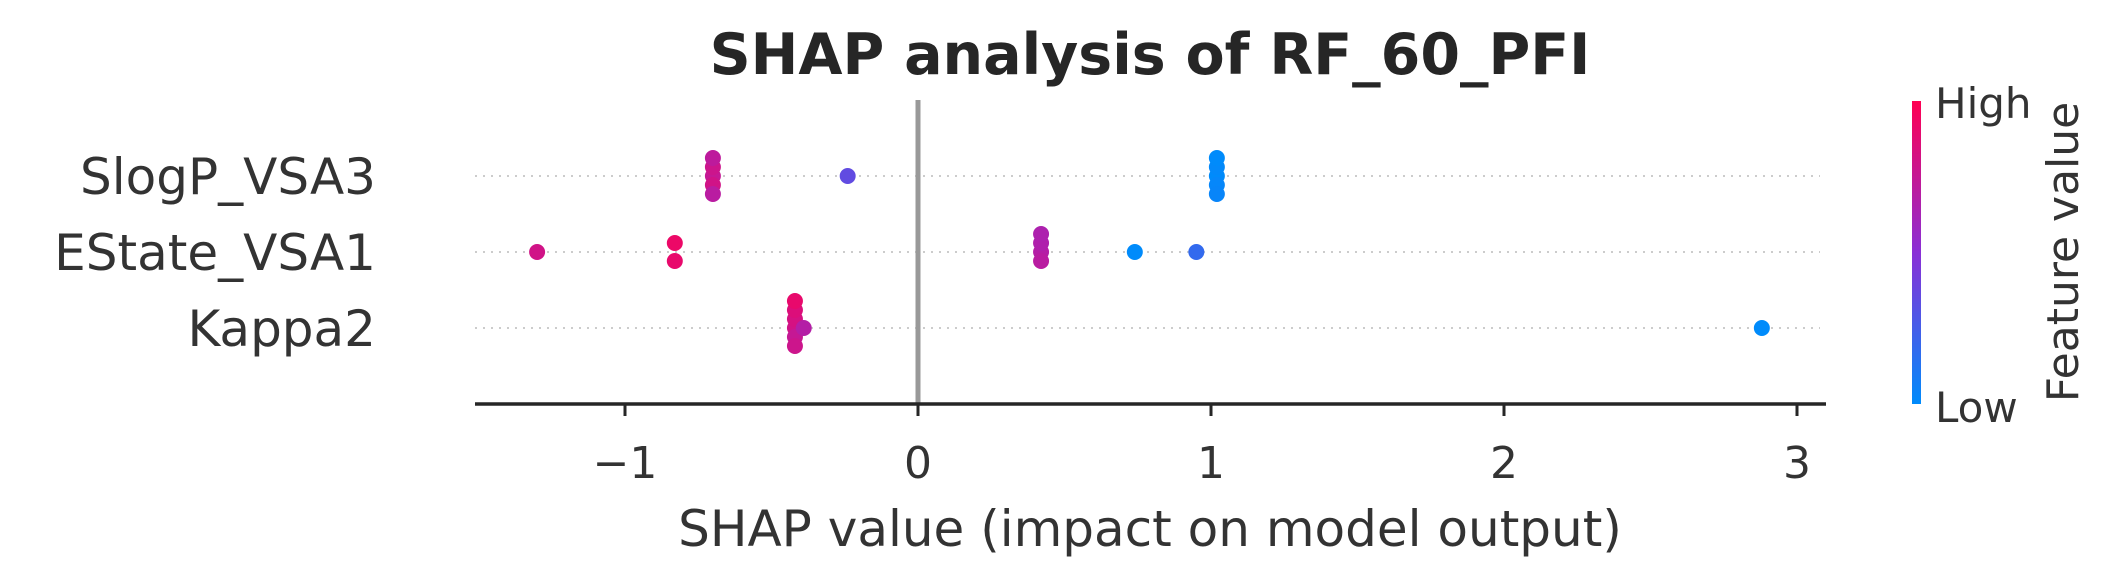 This screenshot has width=2113, height=587. Describe the element at coordinates (1983, 103) in the screenshot. I see `colorbar-high-label: High` at that location.